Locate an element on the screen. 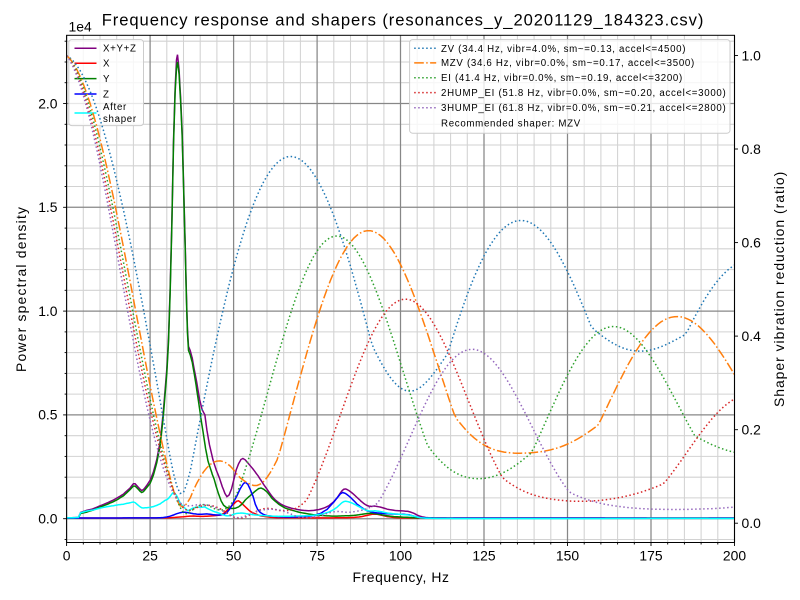  svg-text: 1.5 is located at coordinates (48, 207).